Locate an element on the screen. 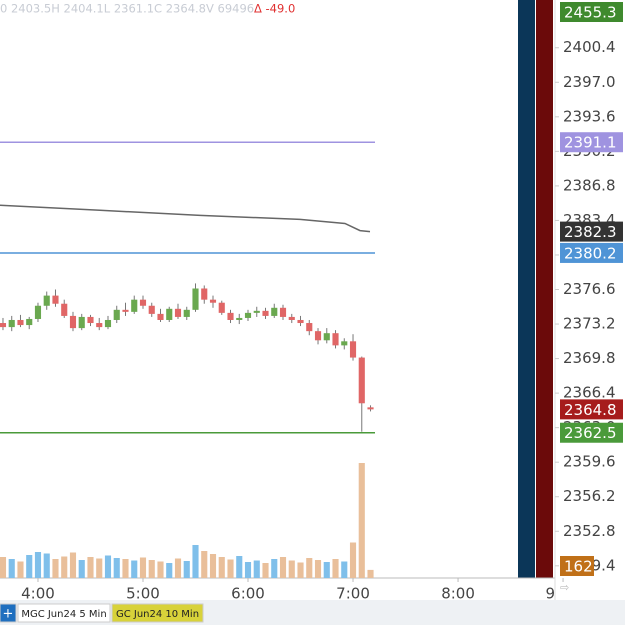 This screenshot has height=629, width=625. ohlc-header: 0 2403.5H 2404.1L 2361.1C 2364.8V 69496 is located at coordinates (127, 9).